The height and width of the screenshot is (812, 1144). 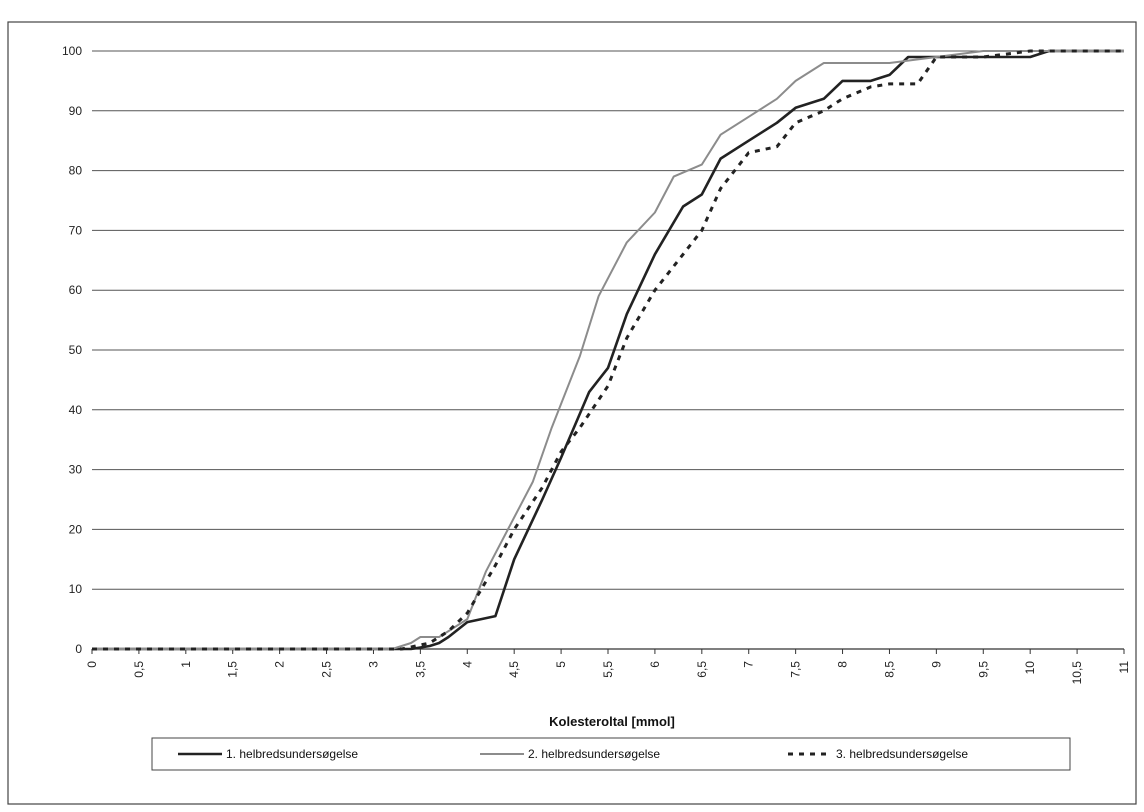 What do you see at coordinates (233, 669) in the screenshot?
I see `x-tick-label: 1,5` at bounding box center [233, 669].